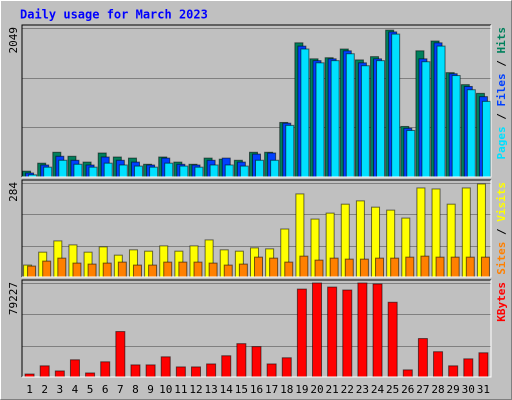  I want to click on x-tick-label: 9, so click(150, 389).